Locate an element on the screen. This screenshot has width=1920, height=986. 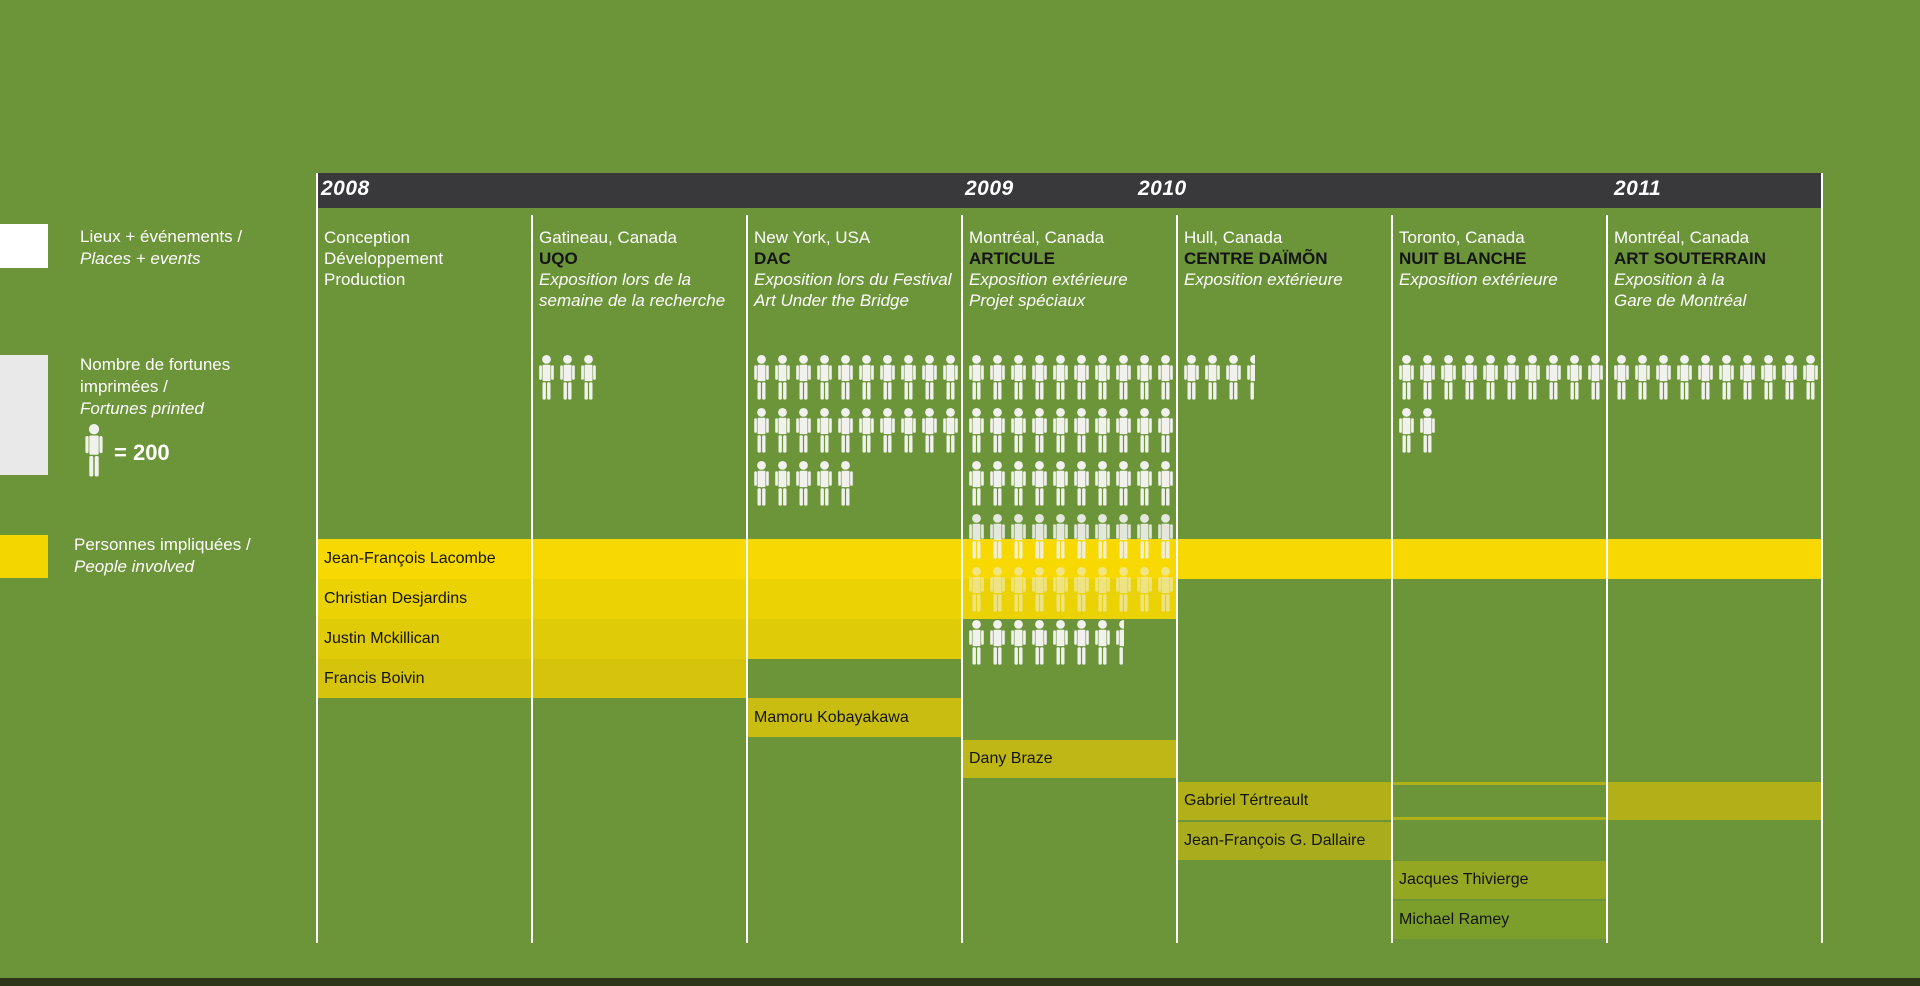
people-bar-segment is located at coordinates (1713, 801).